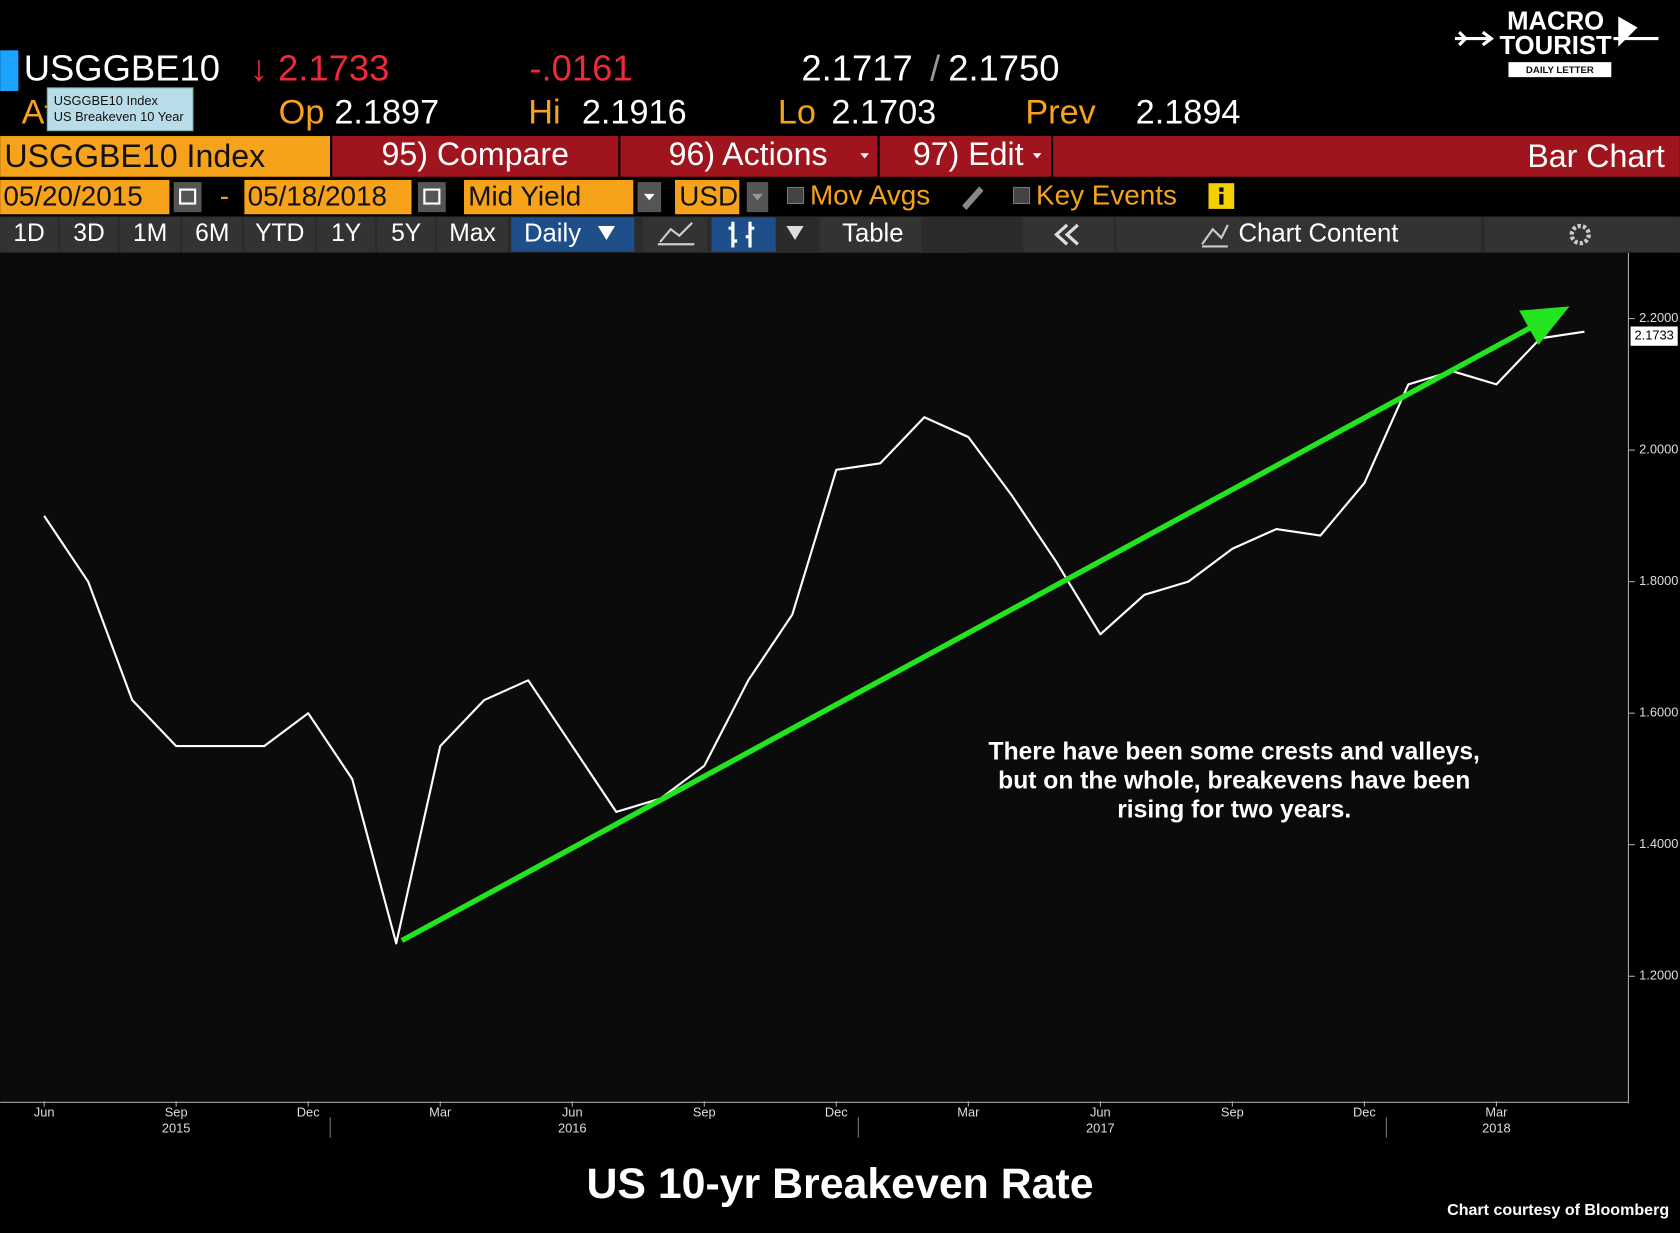  I want to click on open-label: Op, so click(302, 113).